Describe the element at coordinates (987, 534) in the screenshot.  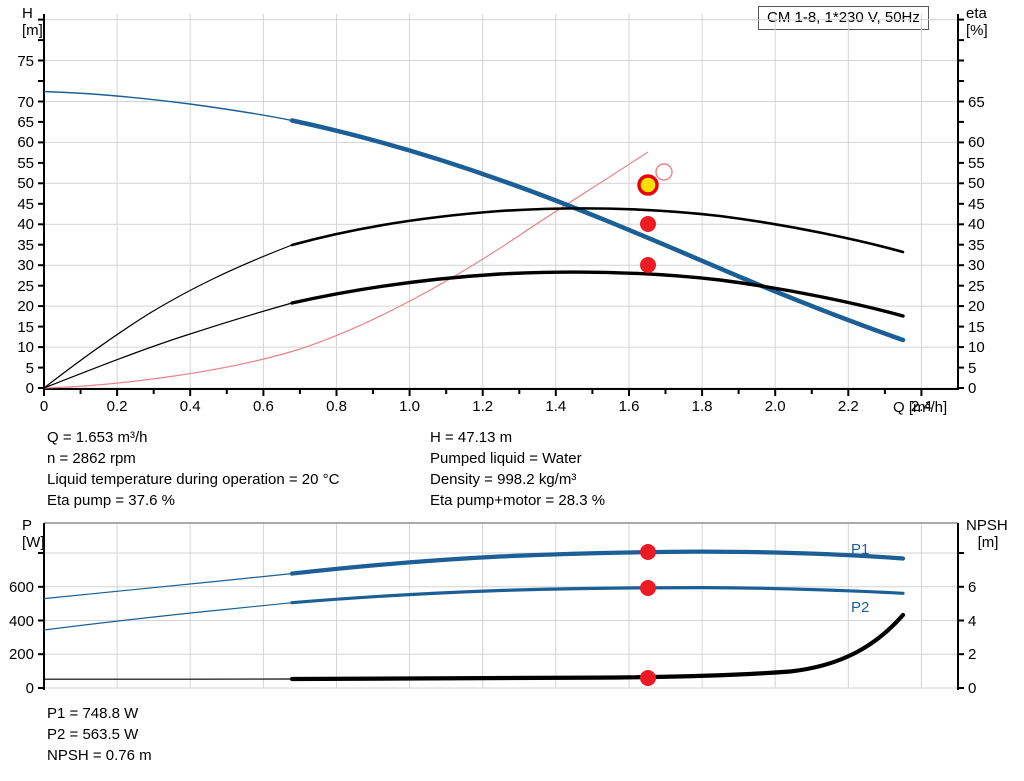
I see `lower-right-axis-title: NPSH [m]` at that location.